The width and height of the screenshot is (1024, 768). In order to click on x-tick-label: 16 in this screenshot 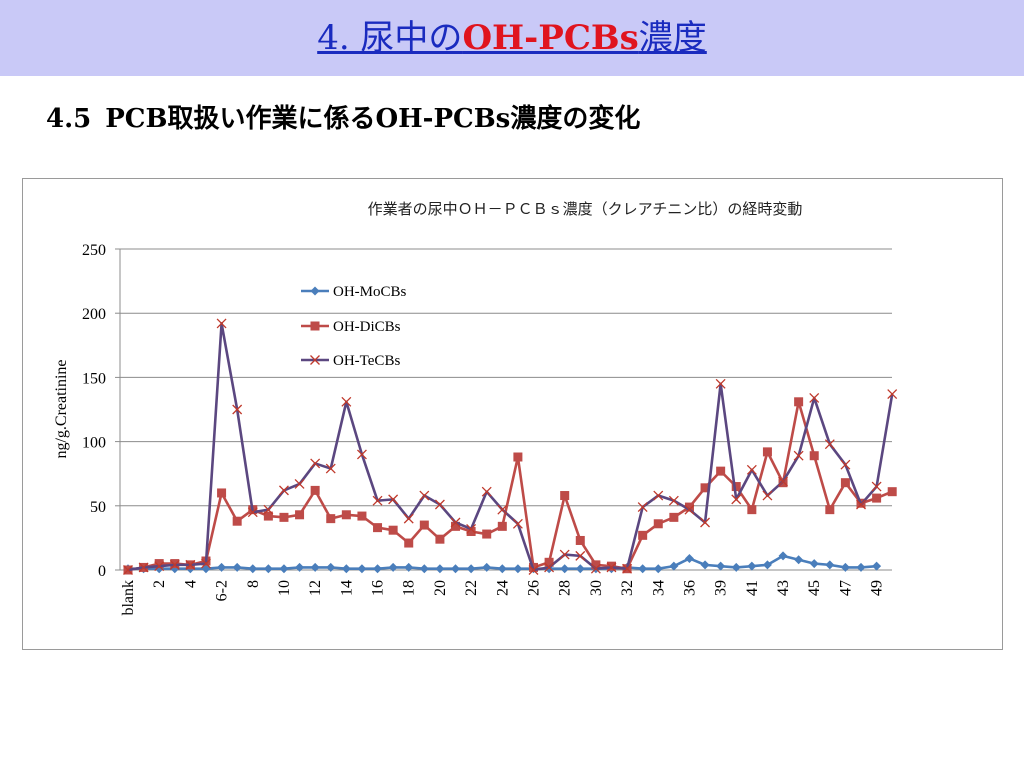, I will do `click(378, 588)`.